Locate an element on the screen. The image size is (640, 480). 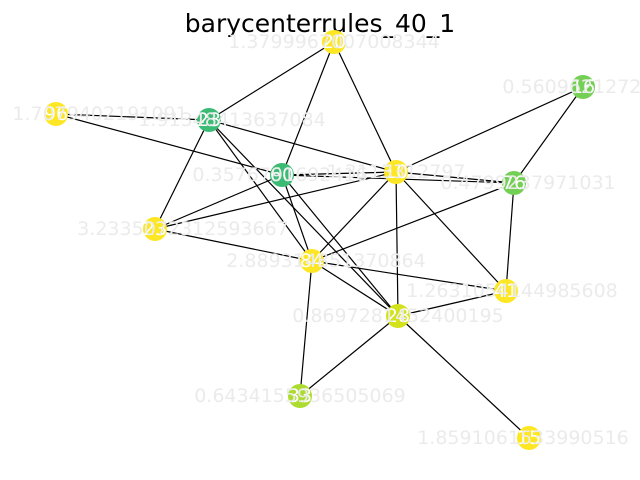
node-label-23b: 23 is located at coordinates (155, 229).